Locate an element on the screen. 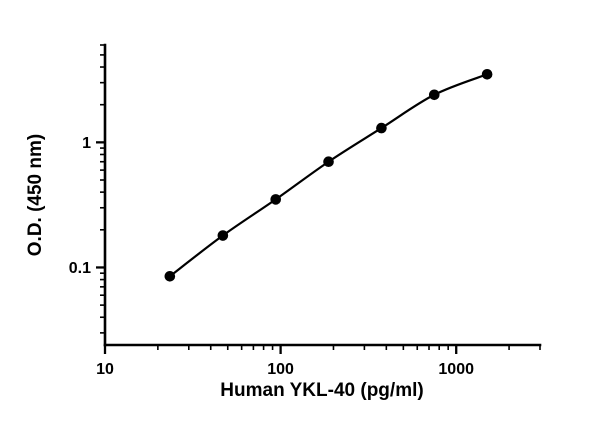 The height and width of the screenshot is (421, 600). y-axis-title: O.D. (450 nm) is located at coordinates (35, 195).